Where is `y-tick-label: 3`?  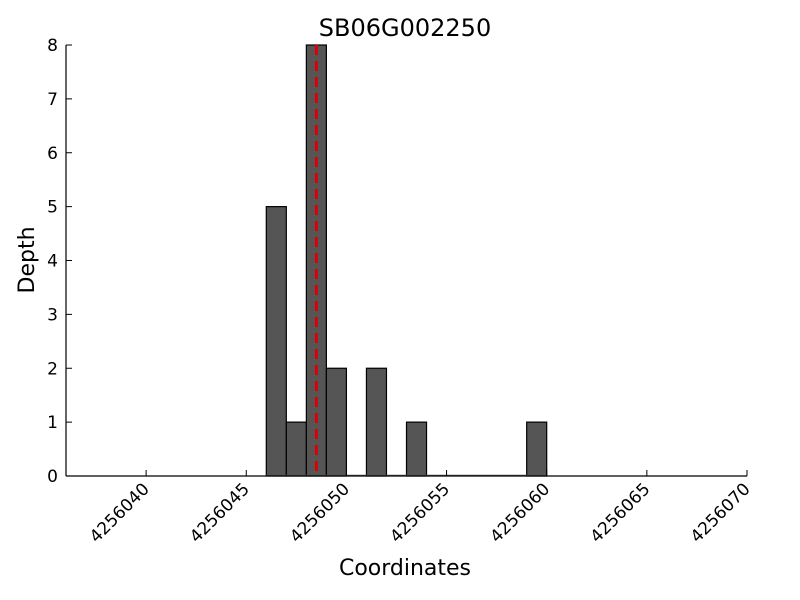
y-tick-label: 3 is located at coordinates (52, 315).